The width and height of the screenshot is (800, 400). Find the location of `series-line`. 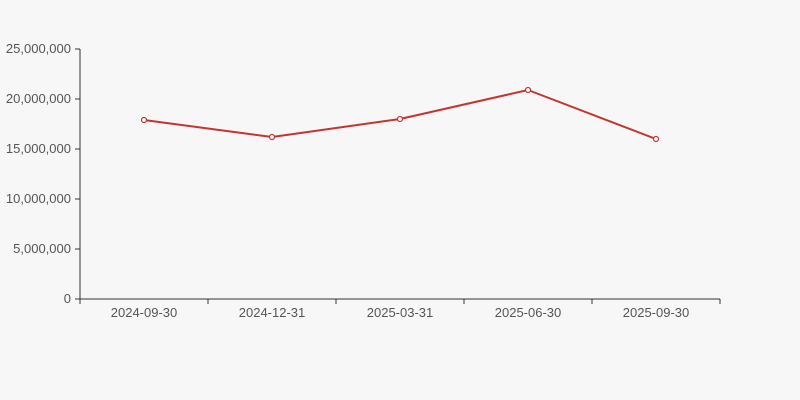

series-line is located at coordinates (400, 114).